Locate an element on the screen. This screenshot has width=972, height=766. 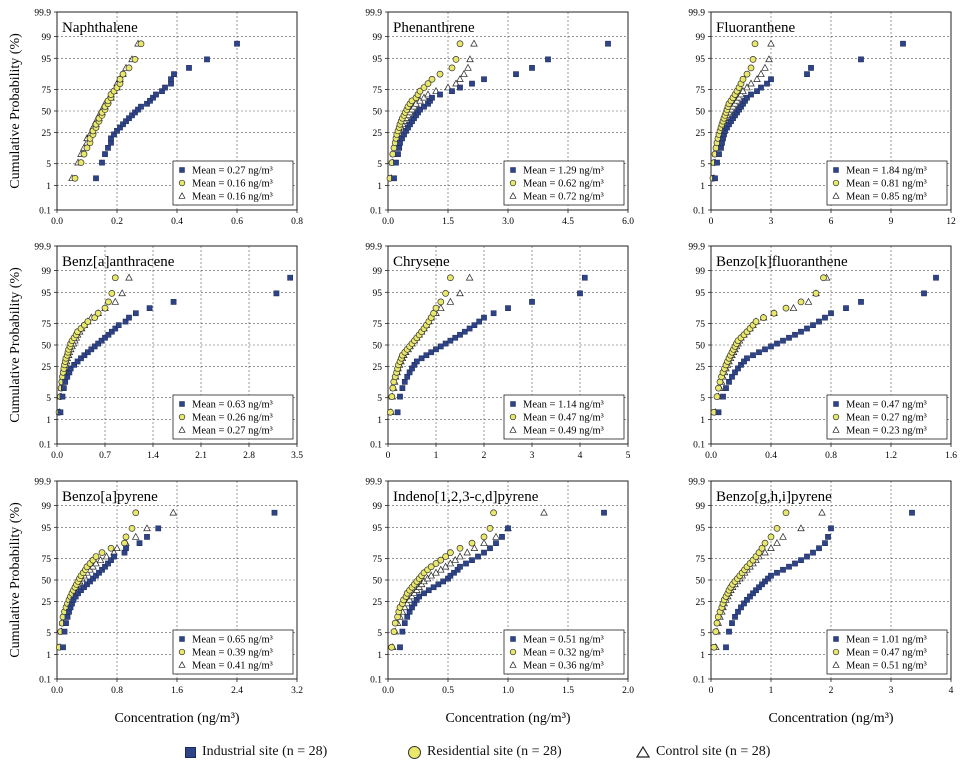
control-mean-label: Mean = 0.41 ng/m³ is located at coordinates (232, 666).